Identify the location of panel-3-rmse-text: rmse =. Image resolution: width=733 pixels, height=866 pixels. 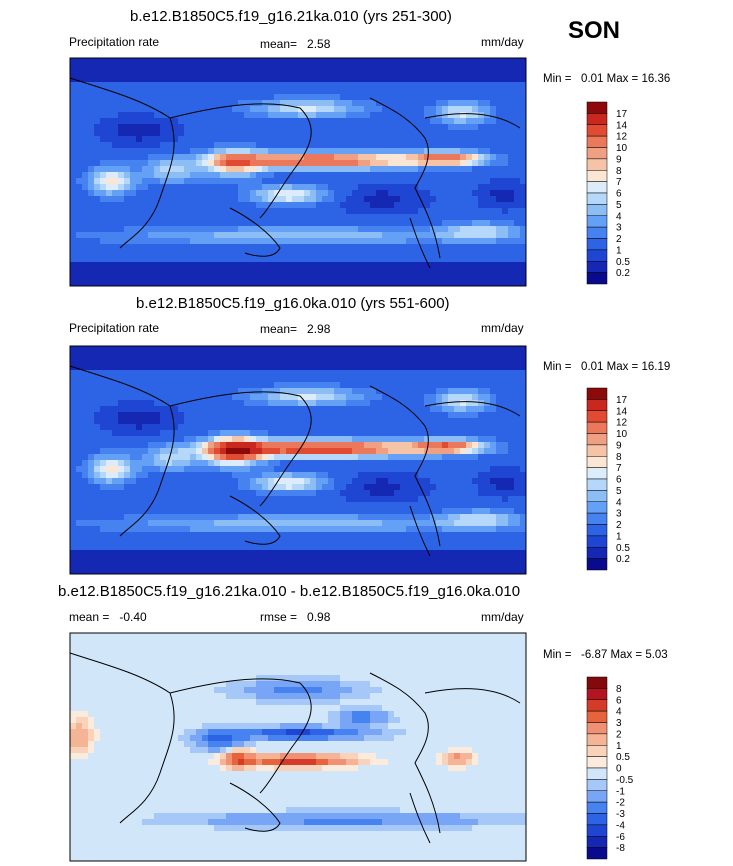
(279, 617).